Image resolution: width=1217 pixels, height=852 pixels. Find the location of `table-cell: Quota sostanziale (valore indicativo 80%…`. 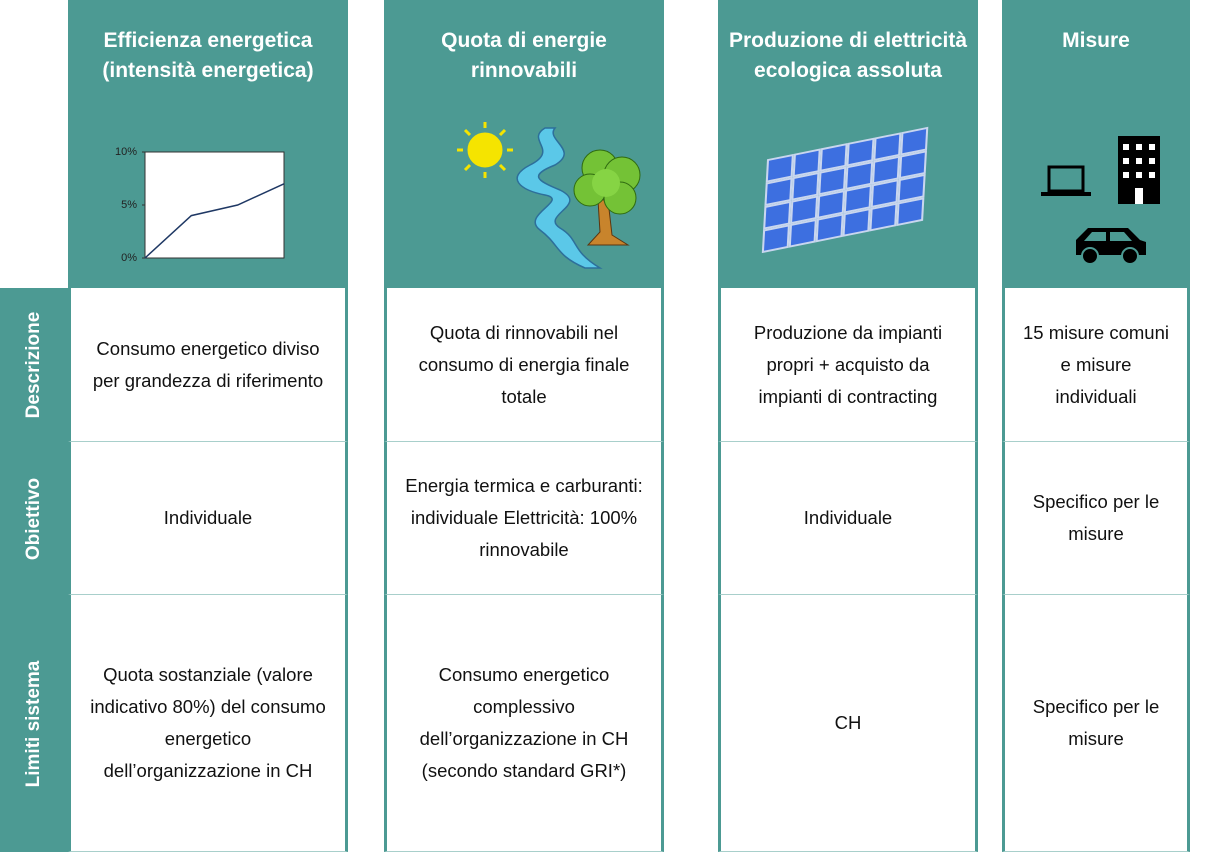

table-cell: Quota sostanziale (valore indicativo 80%… is located at coordinates (208, 723).